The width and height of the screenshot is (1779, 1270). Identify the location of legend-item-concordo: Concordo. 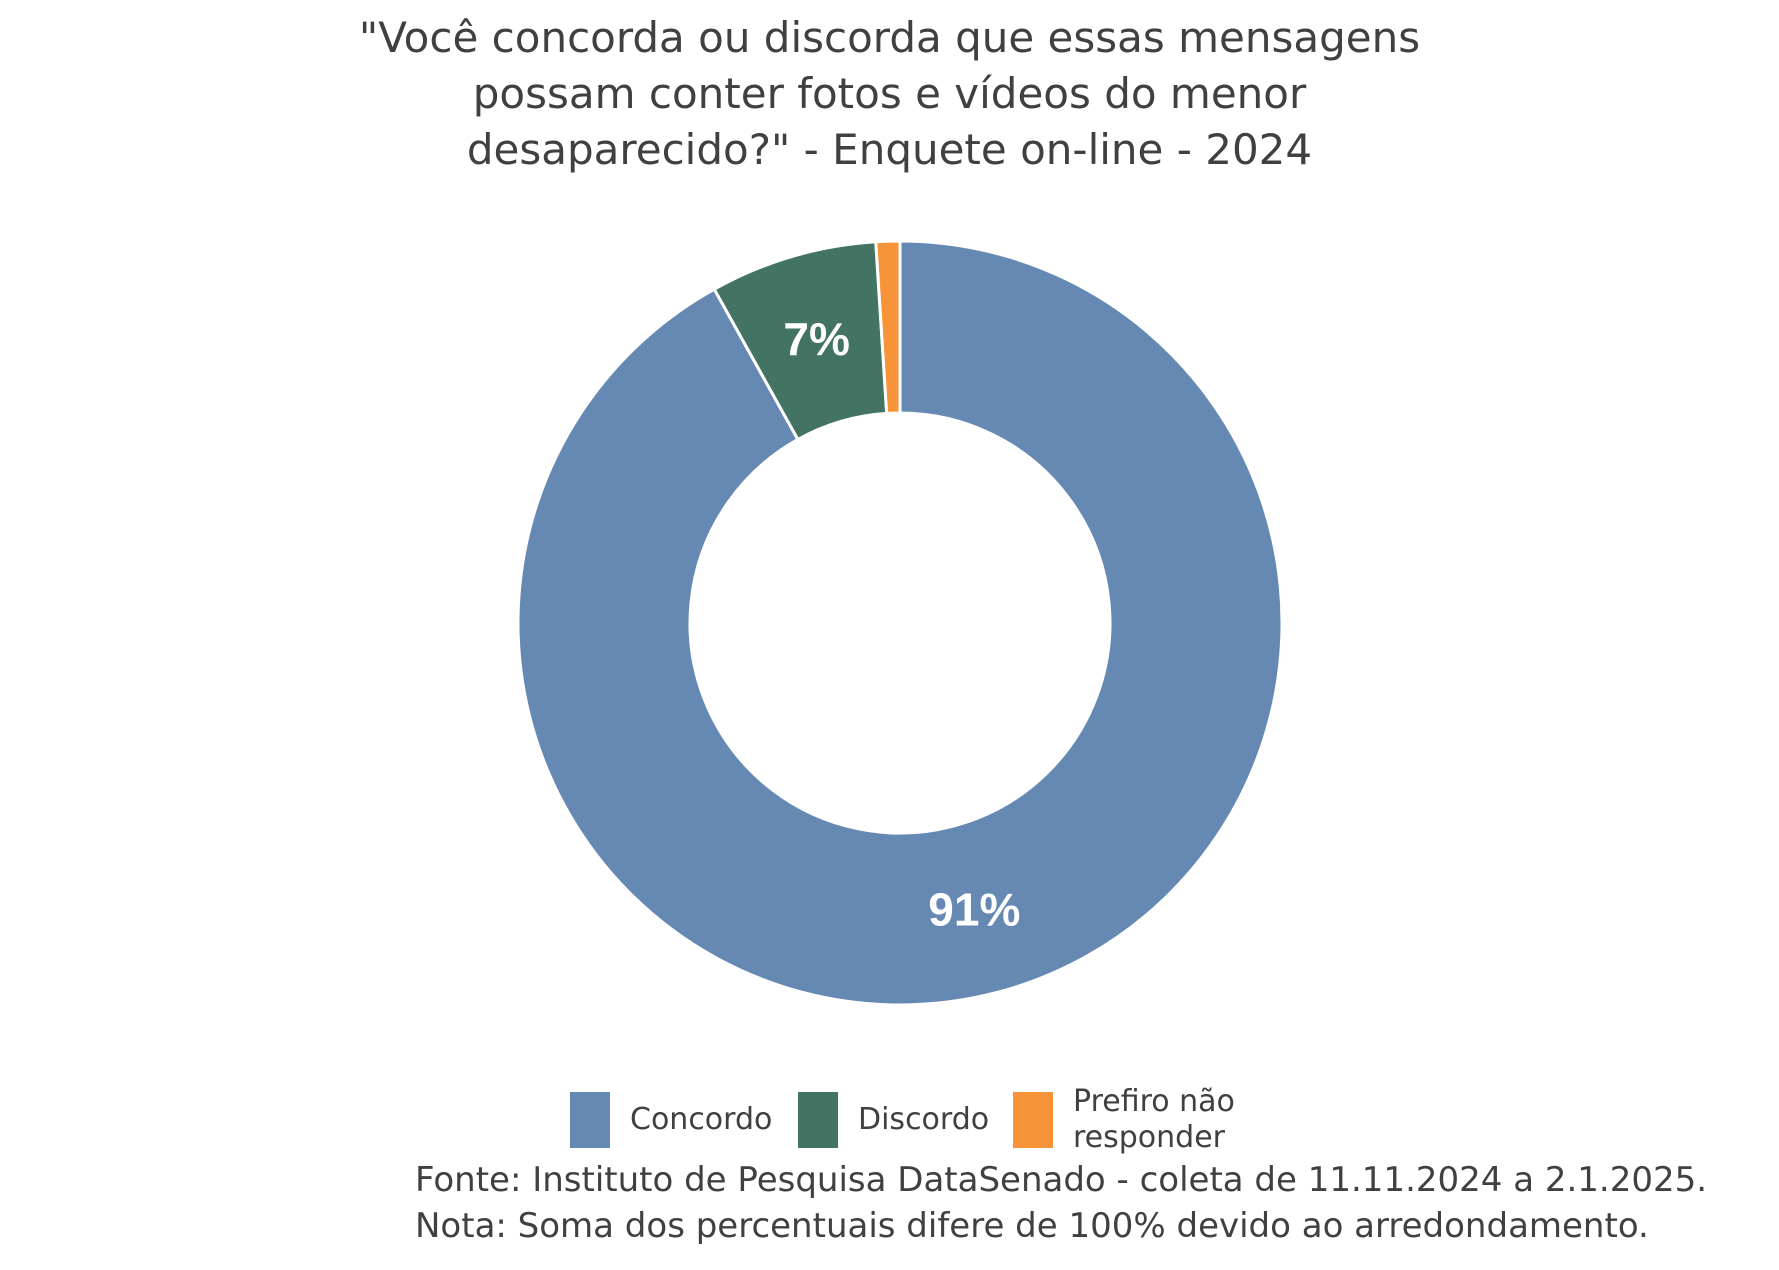
(671, 1120).